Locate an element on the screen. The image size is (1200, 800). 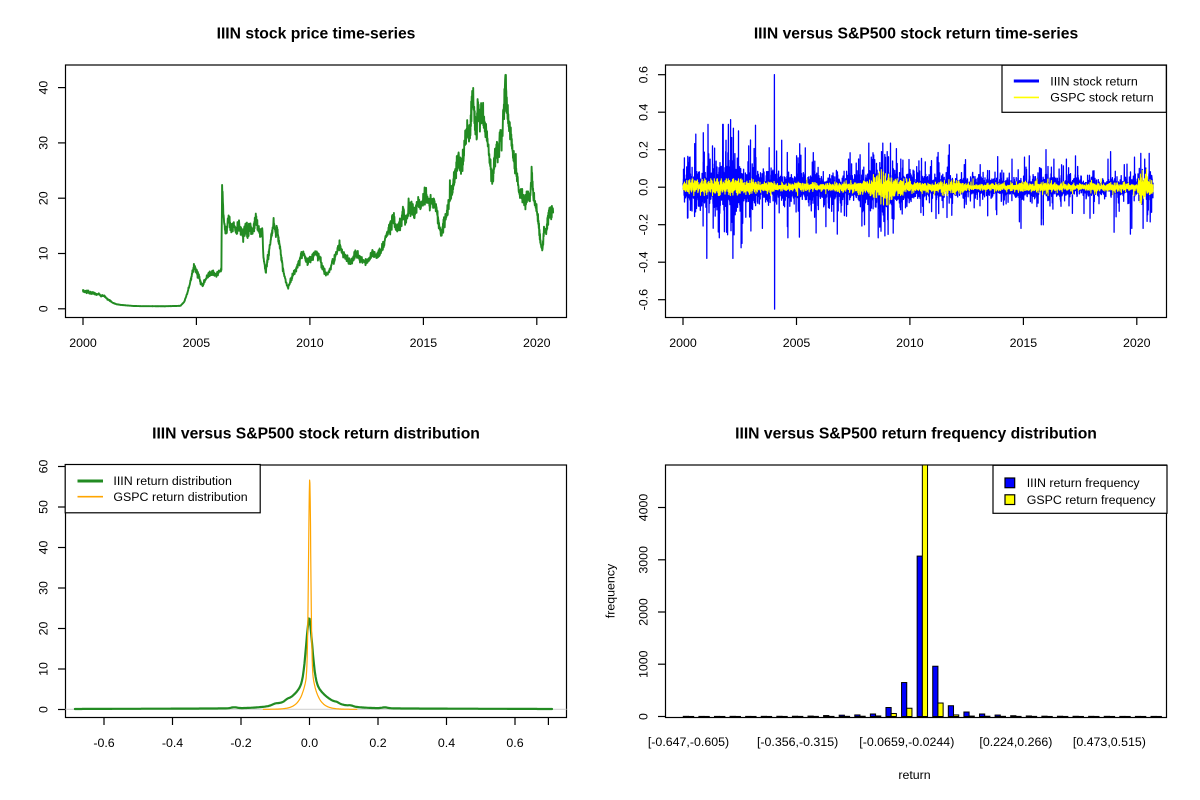
svg-text: GSPC return frequency is located at coordinates (1092, 500).